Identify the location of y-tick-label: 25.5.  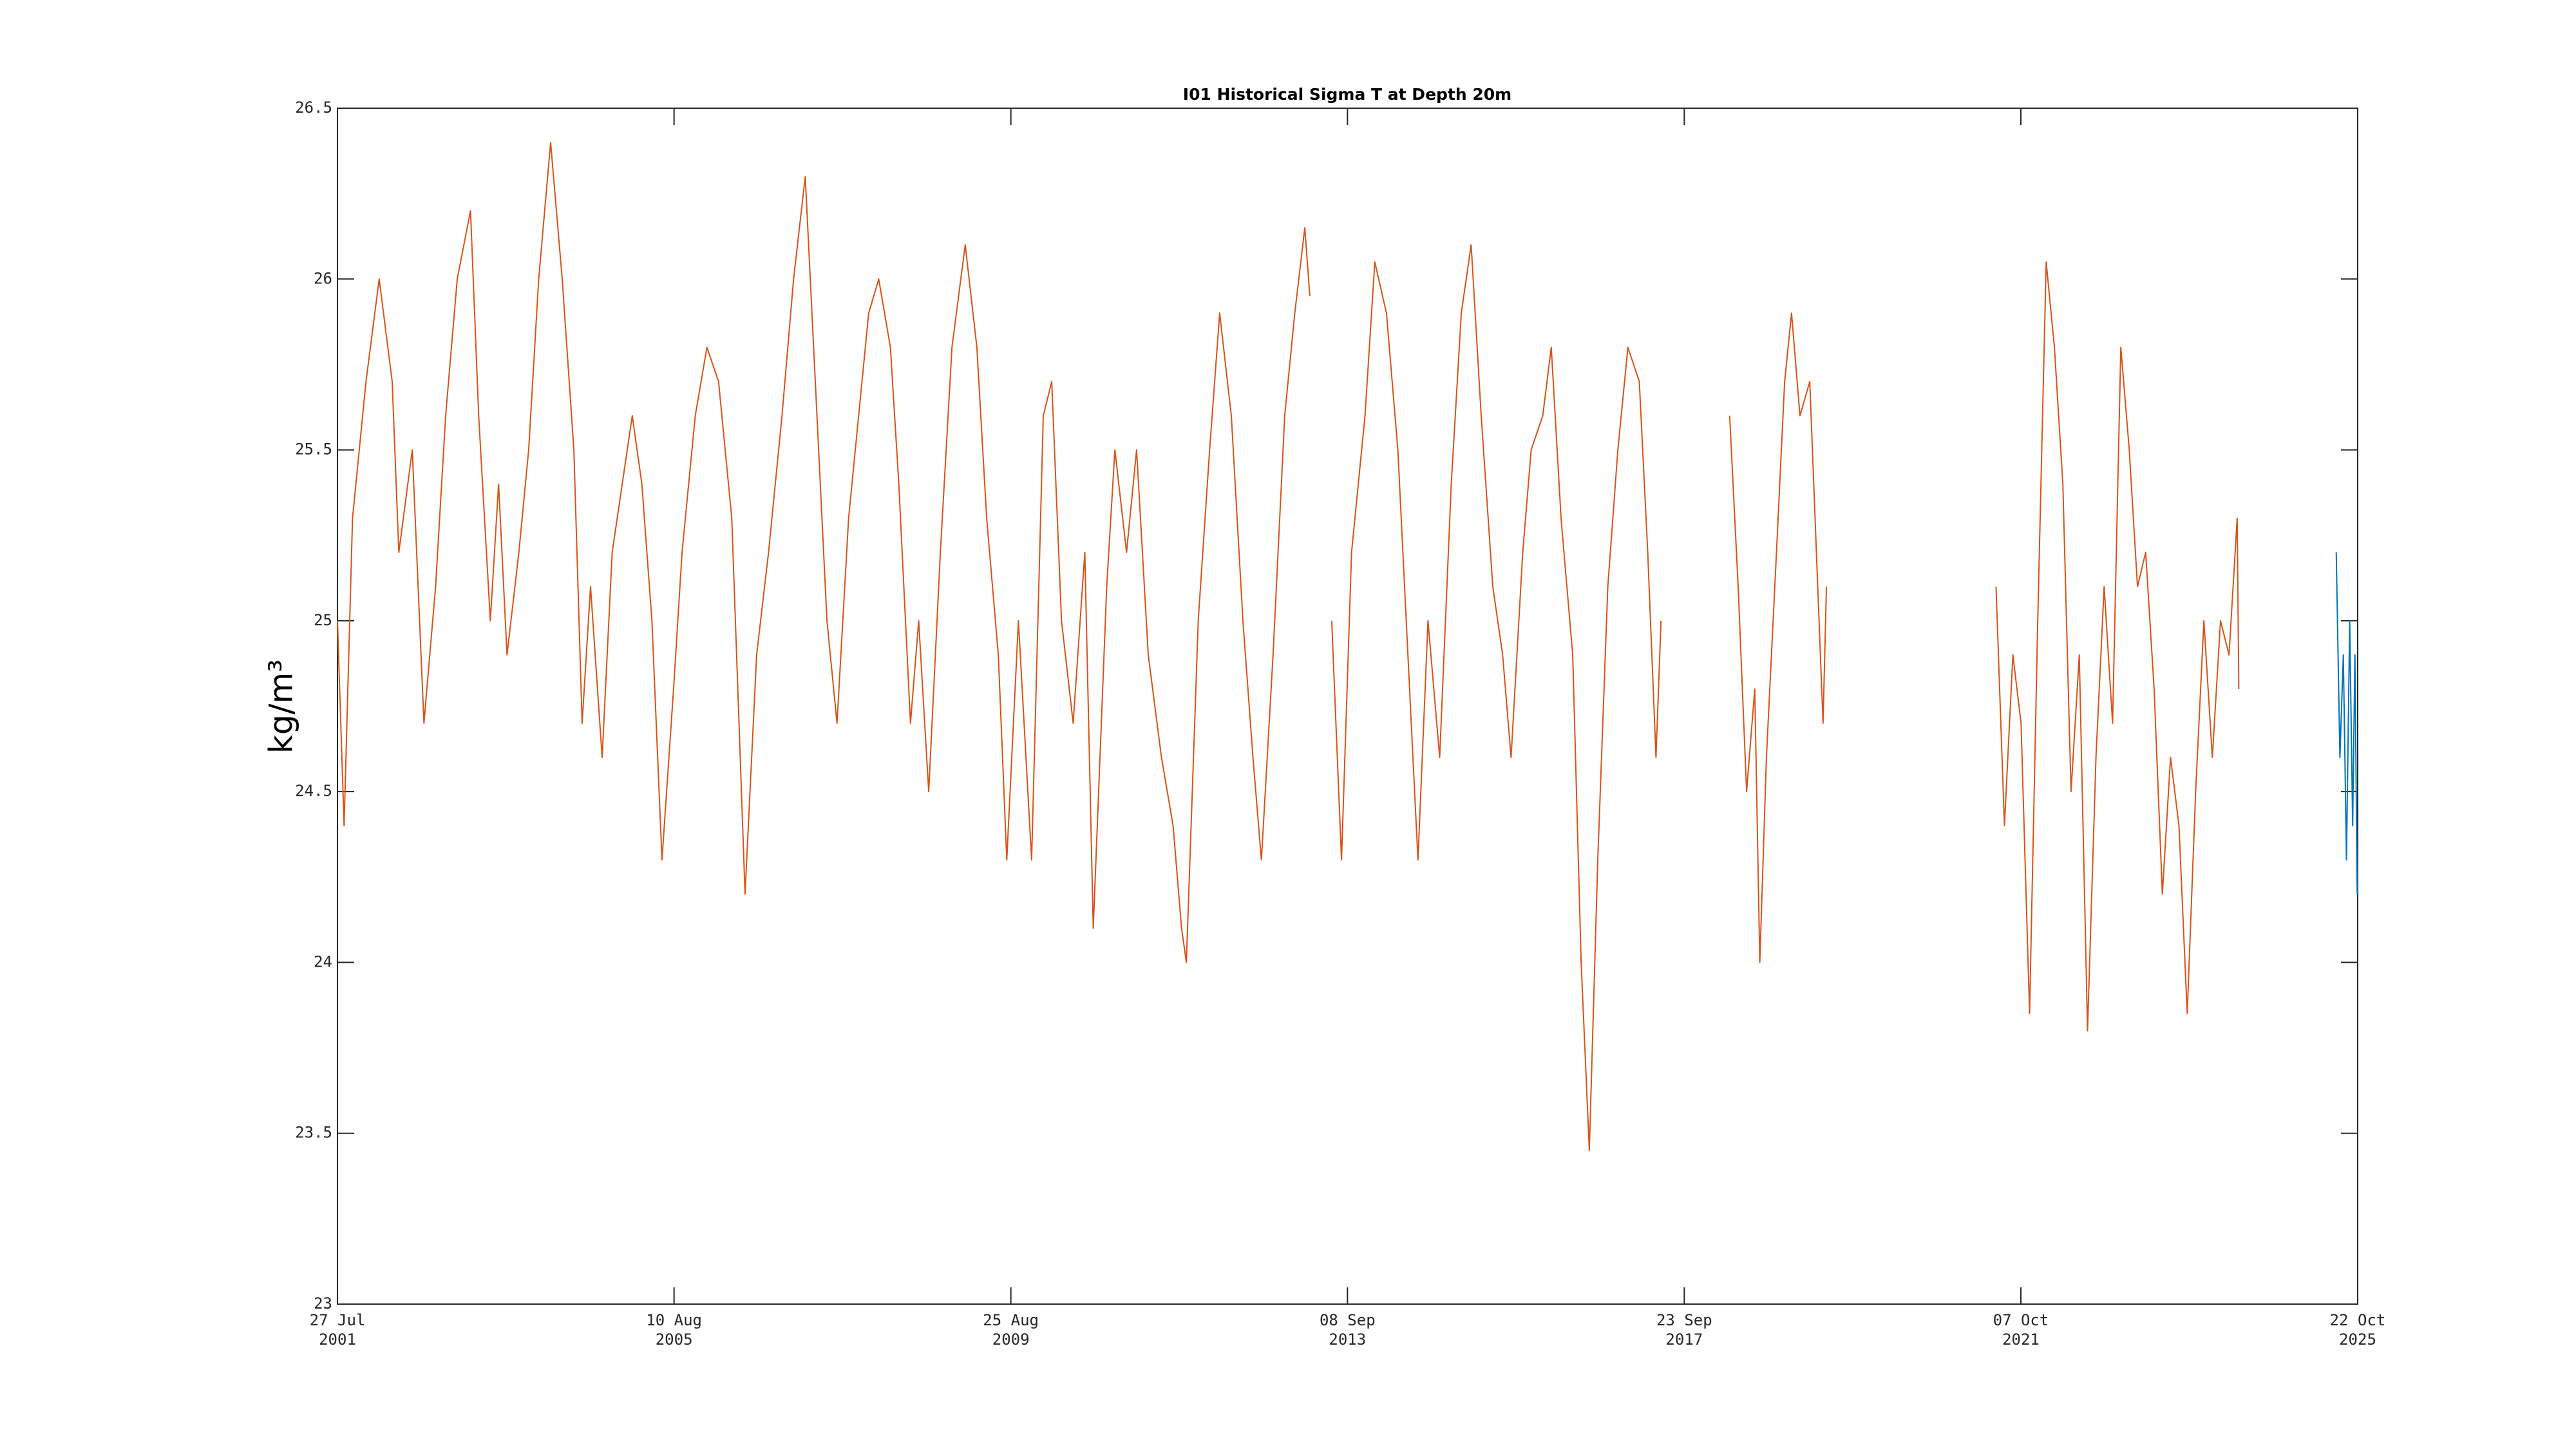
(313, 449).